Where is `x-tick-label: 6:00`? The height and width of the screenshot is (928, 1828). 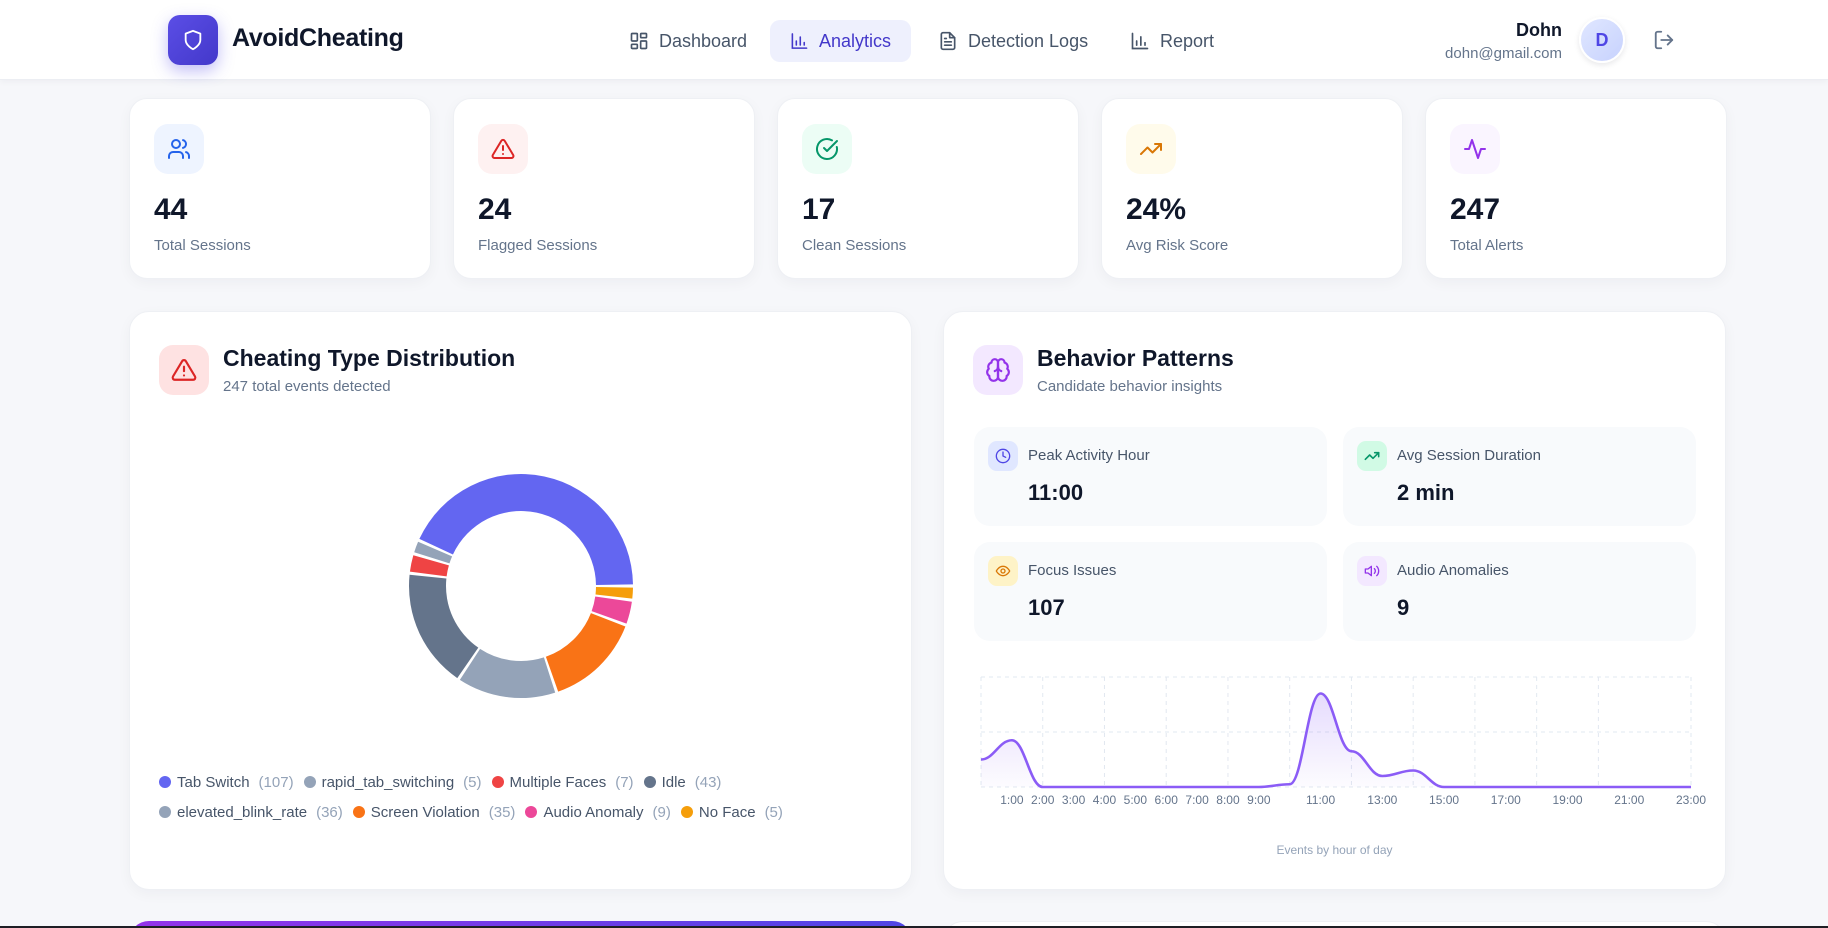
x-tick-label: 6:00 is located at coordinates (1167, 800).